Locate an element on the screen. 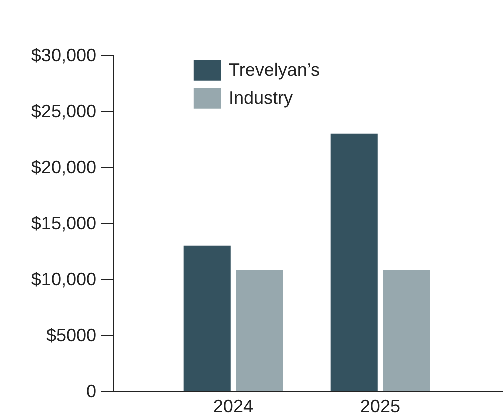 The height and width of the screenshot is (416, 503). y-tick-label: $5000 is located at coordinates (71, 336).